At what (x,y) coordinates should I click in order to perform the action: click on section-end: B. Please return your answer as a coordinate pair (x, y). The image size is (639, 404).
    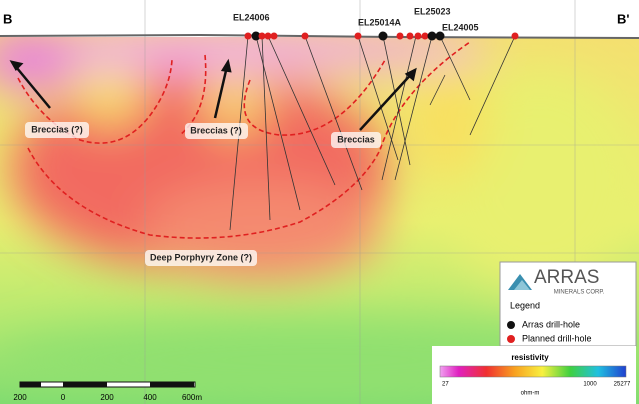
    Looking at the image, I should click on (7, 18).